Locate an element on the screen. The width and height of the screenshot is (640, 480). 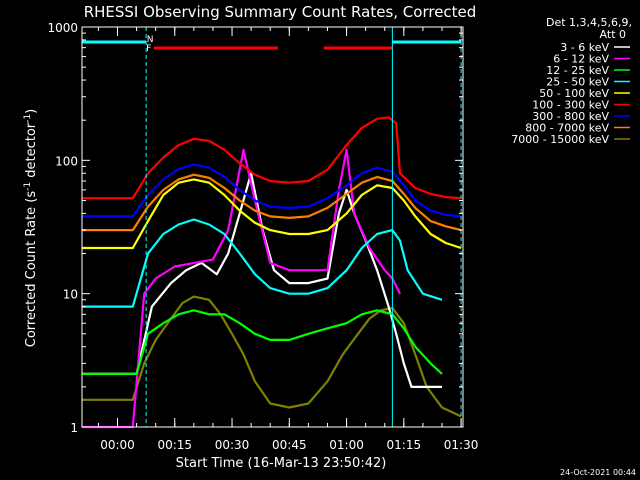
legend-label: 100 - 300 keV is located at coordinates (570, 105).